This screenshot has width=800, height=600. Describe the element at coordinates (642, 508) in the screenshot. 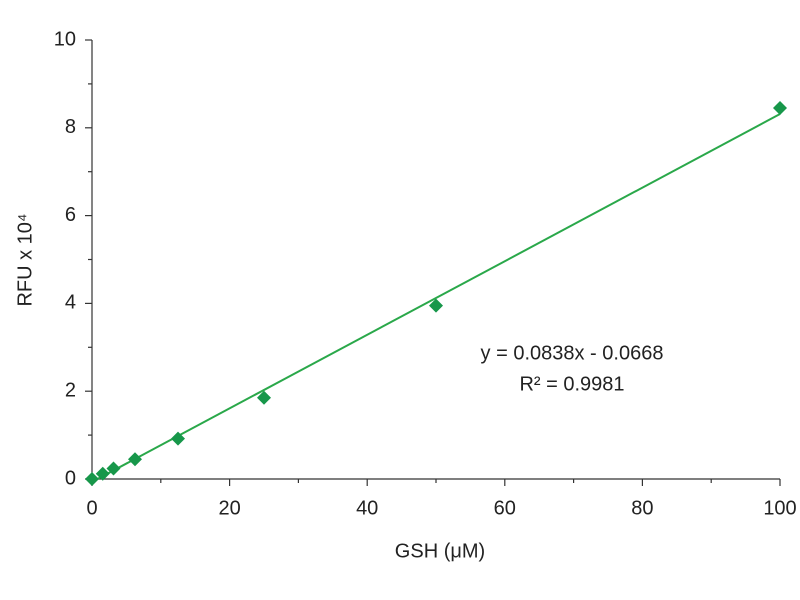

I see `x-tick-label: 80` at that location.